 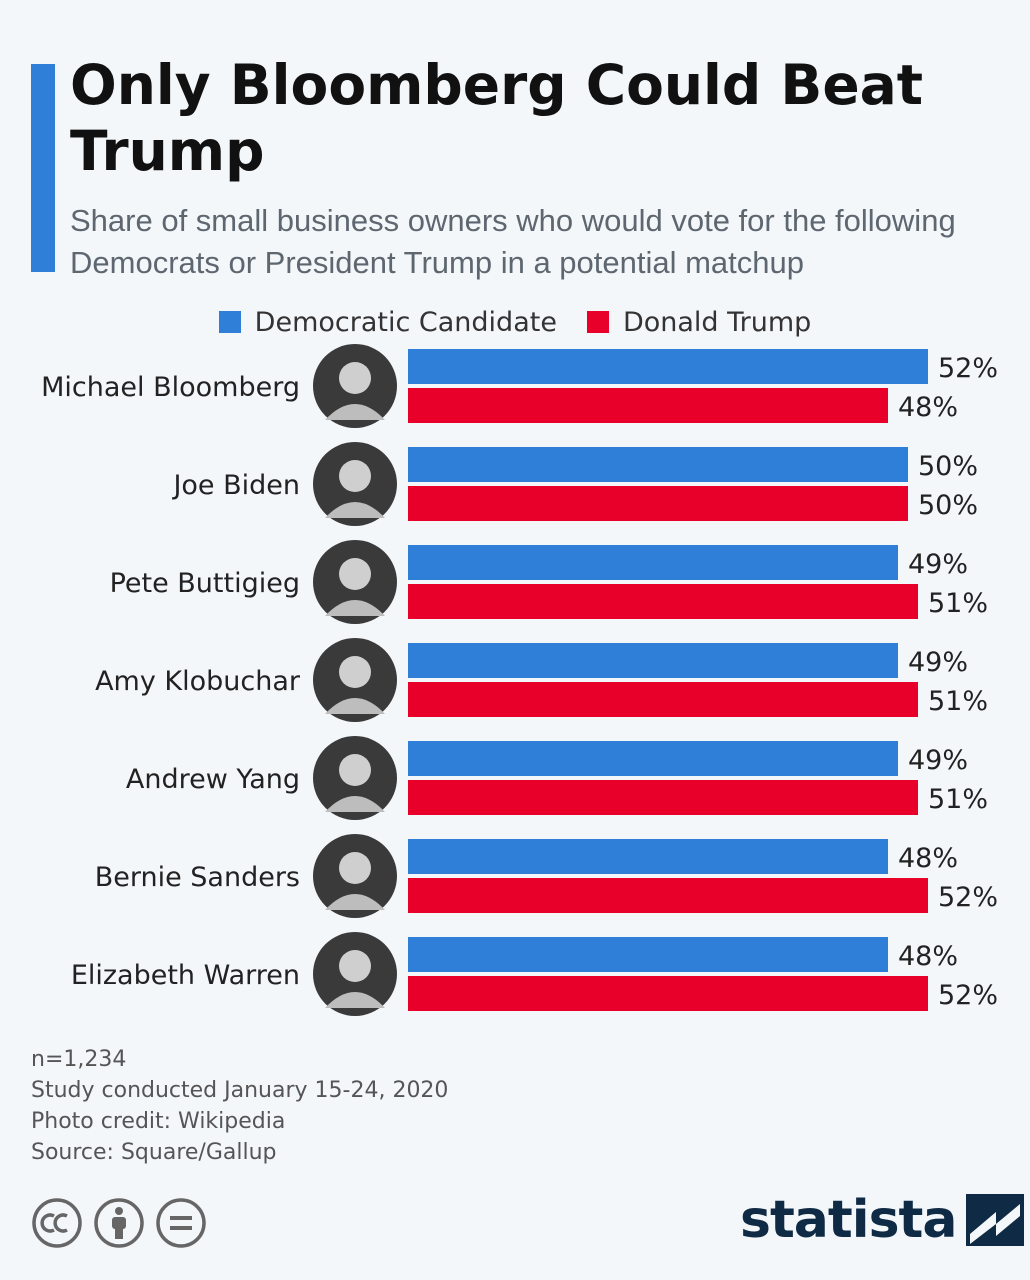 What do you see at coordinates (653, 758) in the screenshot?
I see `bar-democratic-andrew-yang` at bounding box center [653, 758].